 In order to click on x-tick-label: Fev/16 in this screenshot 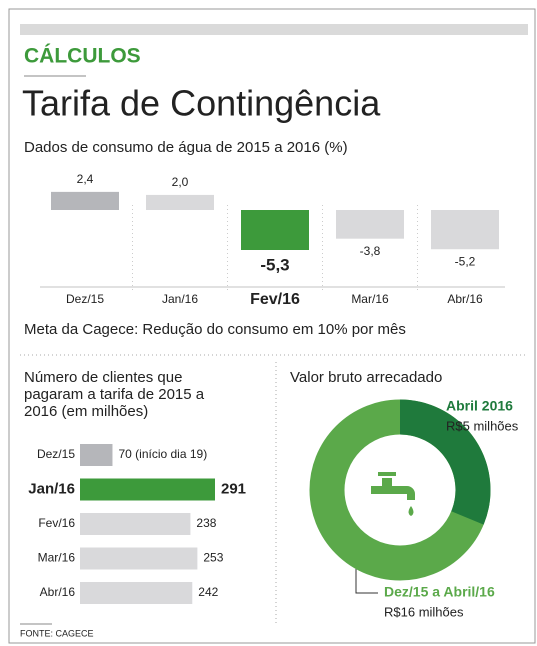, I will do `click(275, 299)`.